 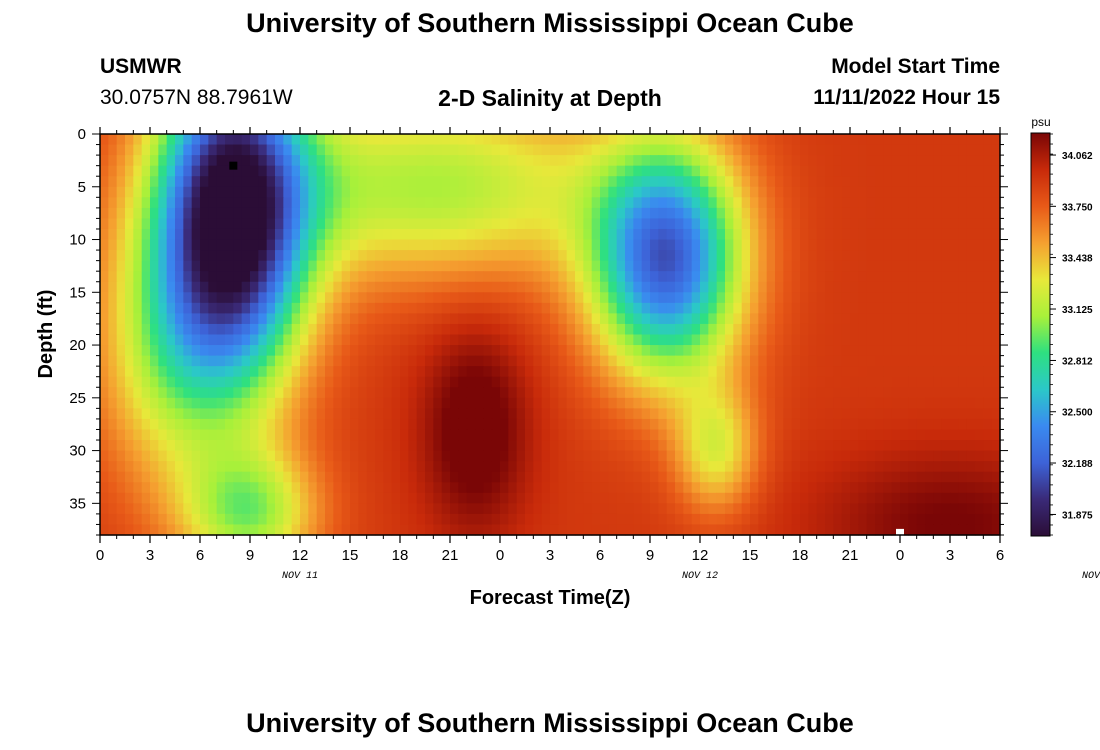 What do you see at coordinates (906, 97) in the screenshot?
I see `model-start-value: 11/11/2022 Hour 15` at bounding box center [906, 97].